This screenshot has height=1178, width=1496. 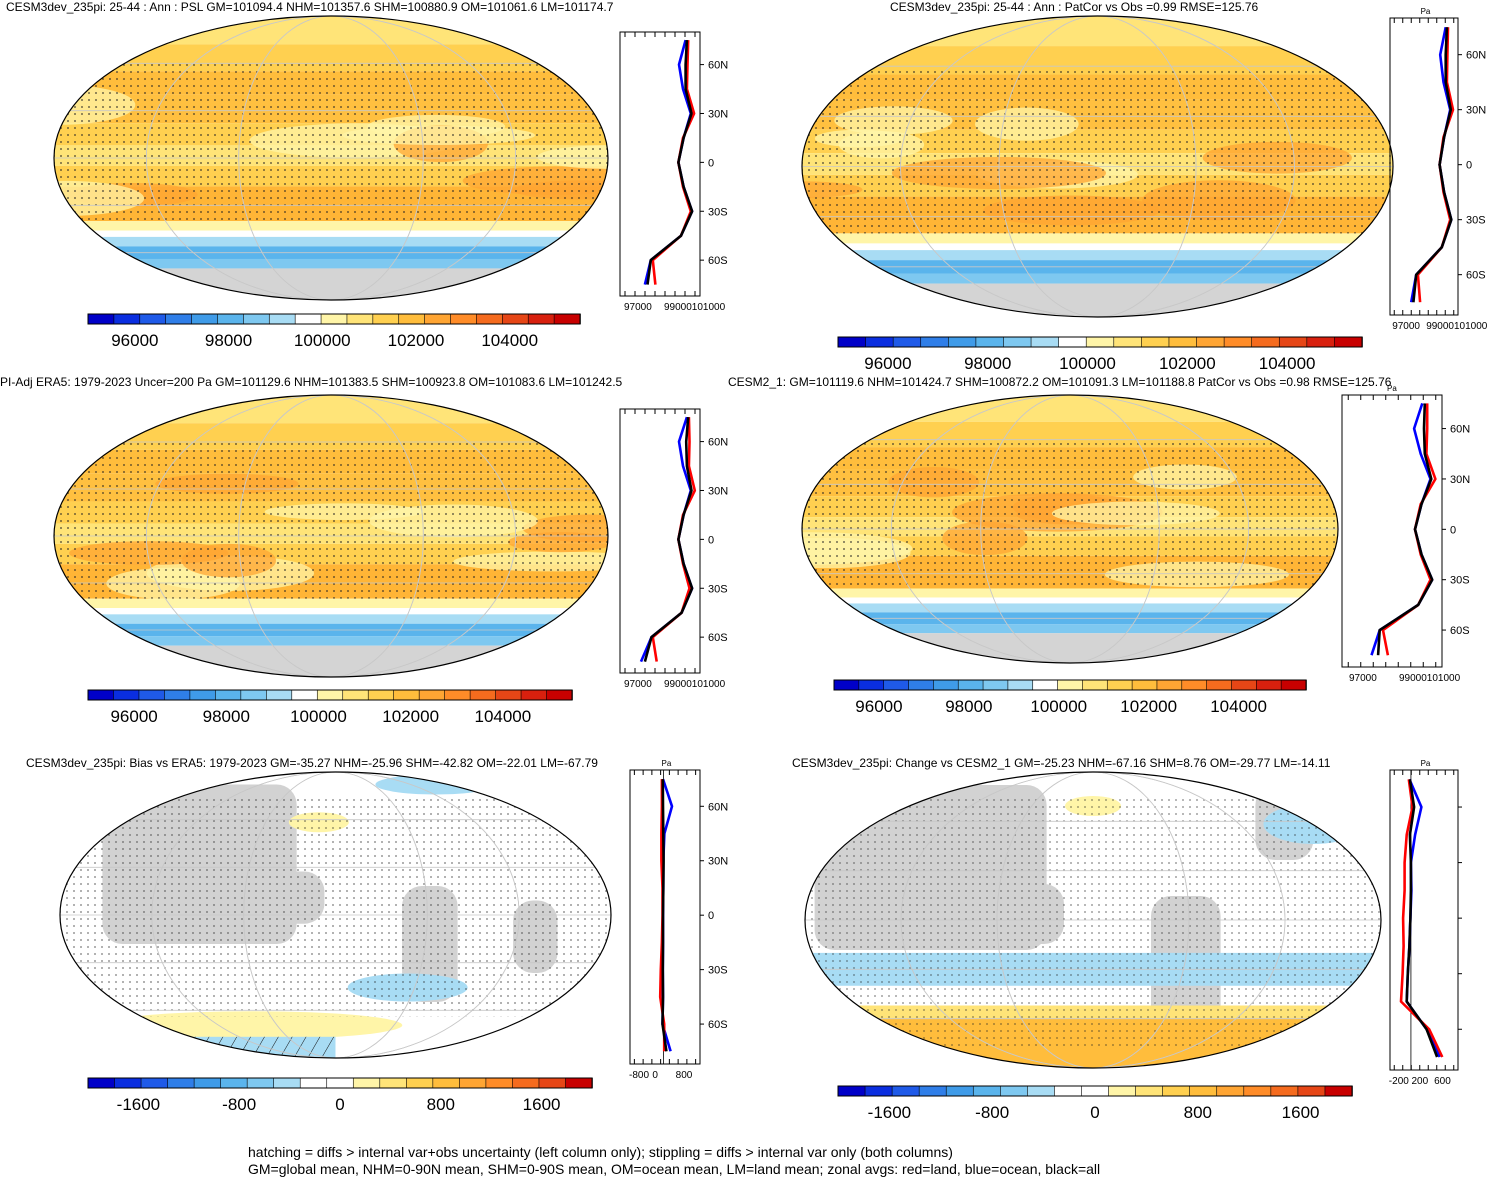 I want to click on lat-label: 60N, so click(x=718, y=66).